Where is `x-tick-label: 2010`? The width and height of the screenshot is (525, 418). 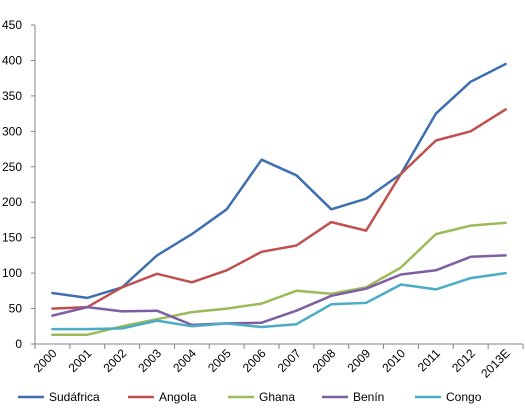
x-tick-label: 2010 is located at coordinates (393, 360).